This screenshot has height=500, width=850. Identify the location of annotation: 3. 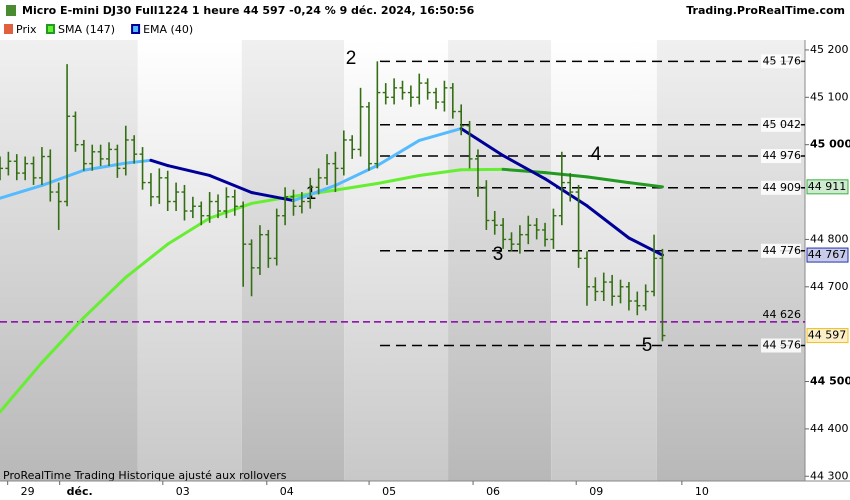
(498, 254).